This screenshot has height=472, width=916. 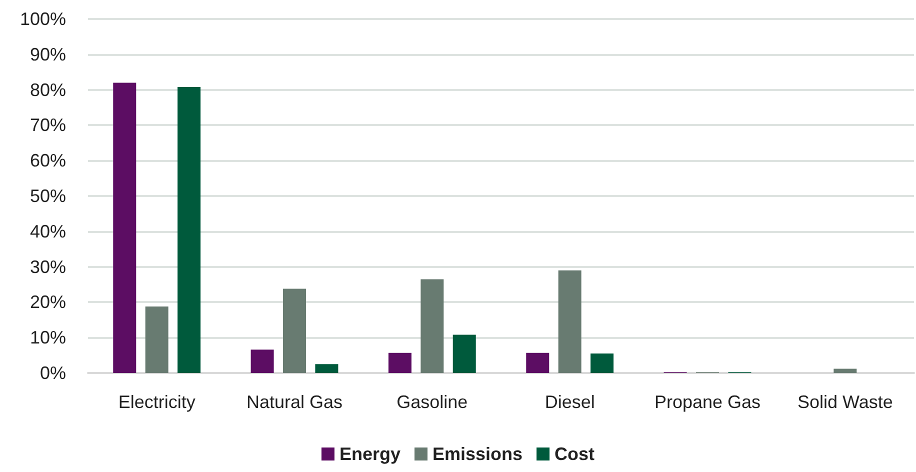 What do you see at coordinates (48, 266) in the screenshot?
I see `y-tick-label: 30%` at bounding box center [48, 266].